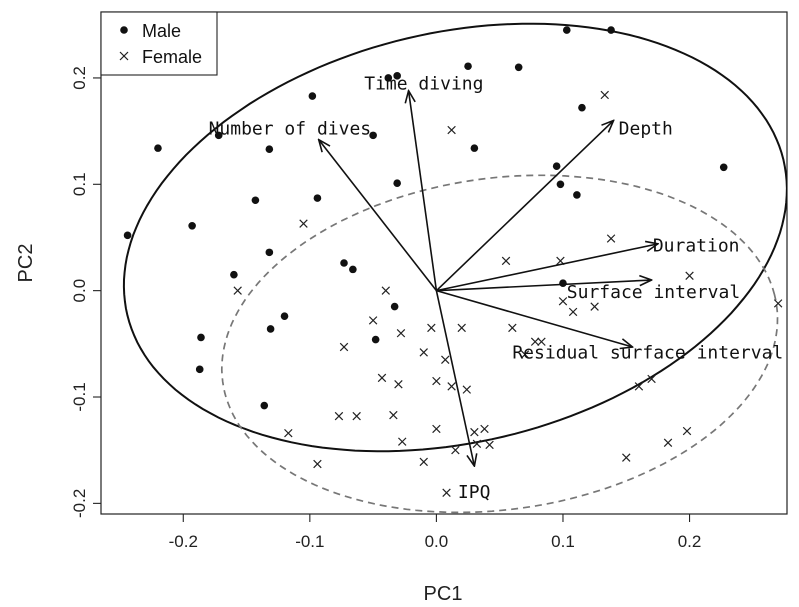  I want to click on x-axis-ticks: -0.2 -0.1 0.0 0.1 0.2, so click(435, 532).